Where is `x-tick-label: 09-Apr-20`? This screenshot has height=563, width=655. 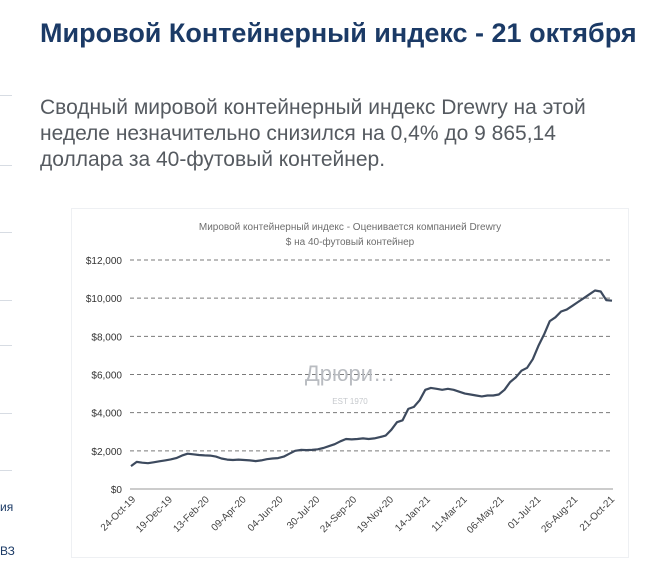
x-tick-label: 09-Apr-20 is located at coordinates (229, 514).